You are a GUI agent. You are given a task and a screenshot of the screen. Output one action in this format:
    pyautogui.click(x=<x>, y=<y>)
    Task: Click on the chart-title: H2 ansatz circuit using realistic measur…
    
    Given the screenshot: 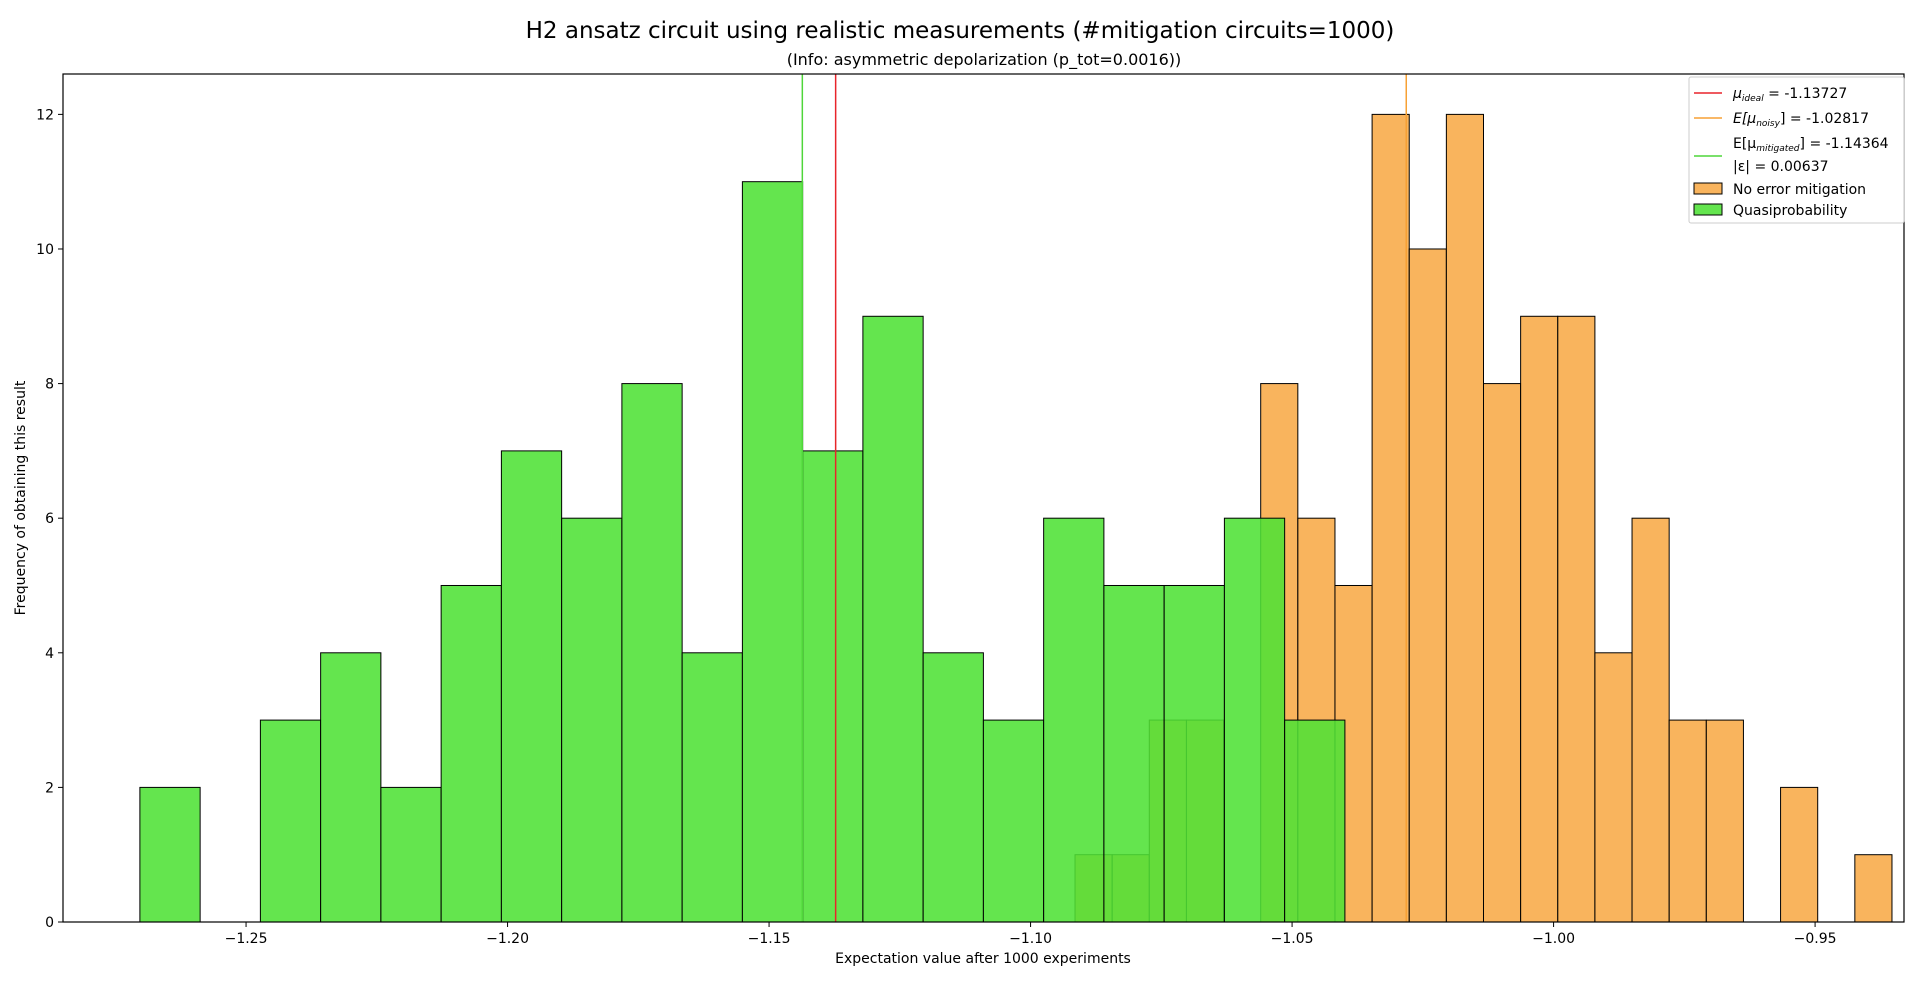 What is the action you would take?
    pyautogui.click(x=960, y=31)
    